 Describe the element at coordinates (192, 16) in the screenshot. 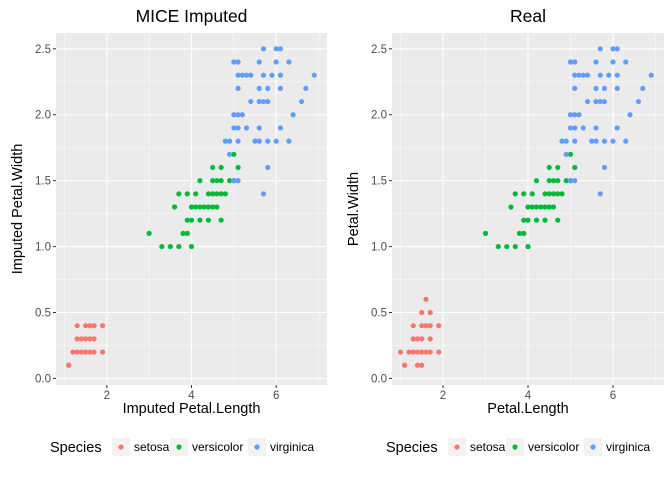

I see `chart-title: MICE Imputed` at that location.